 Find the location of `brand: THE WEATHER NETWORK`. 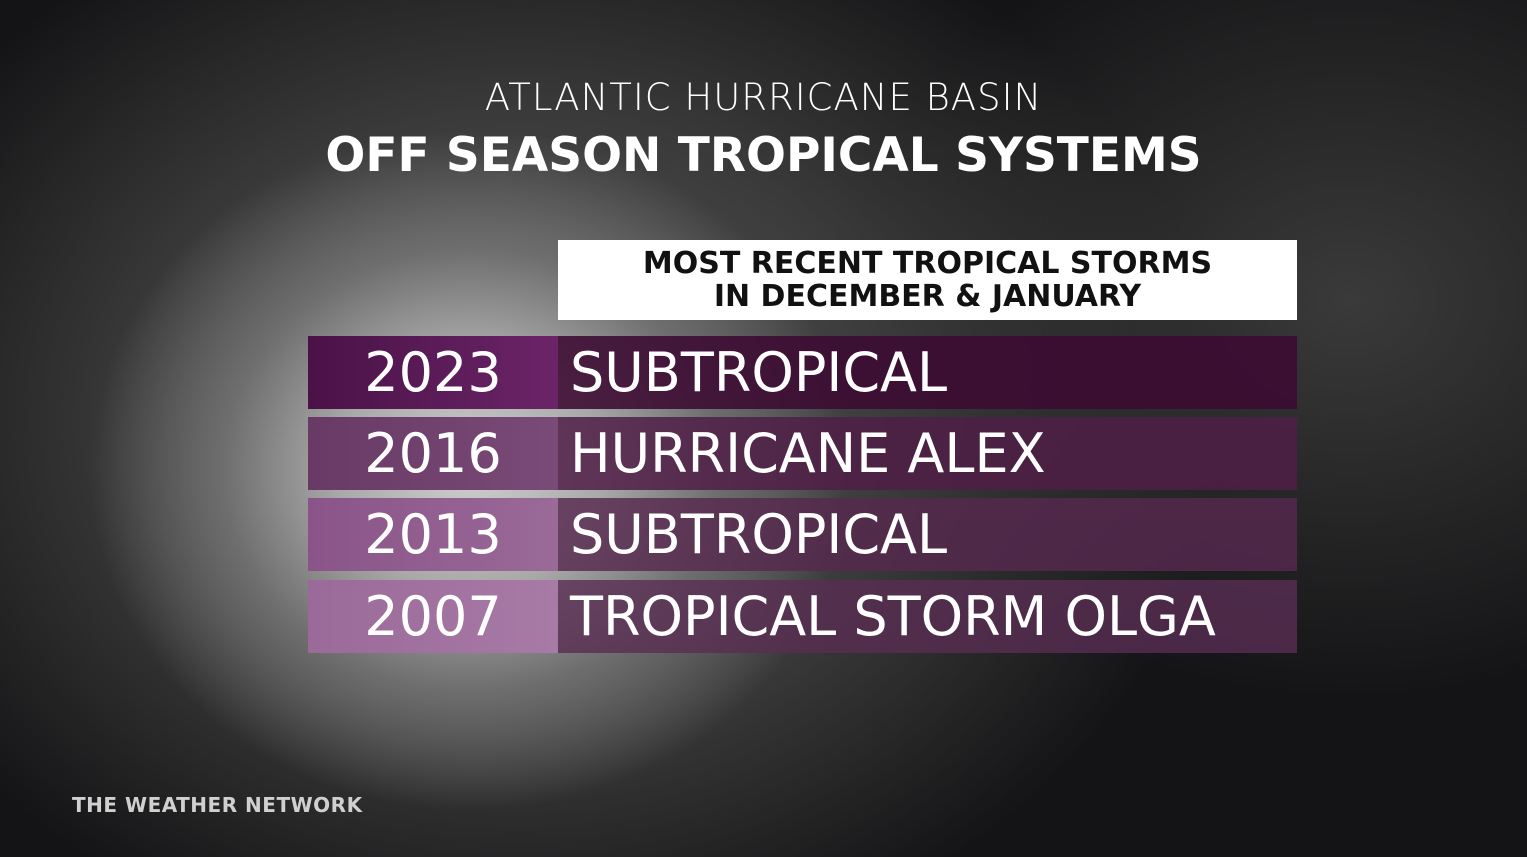

brand: THE WEATHER NETWORK is located at coordinates (217, 805).